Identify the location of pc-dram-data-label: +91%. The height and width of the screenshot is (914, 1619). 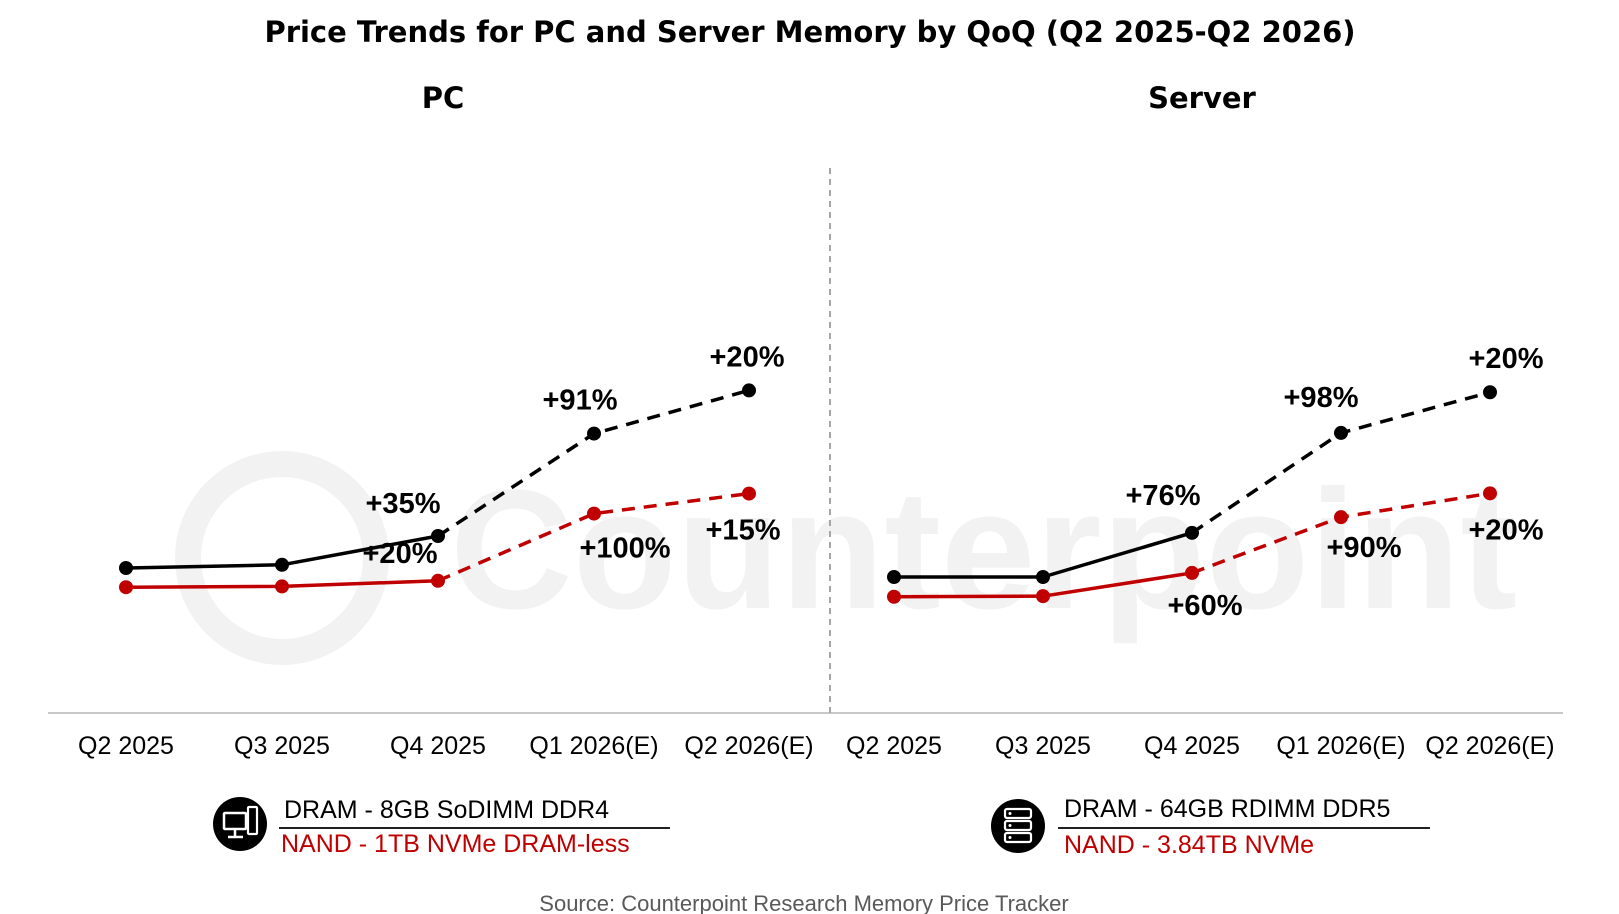
(580, 401).